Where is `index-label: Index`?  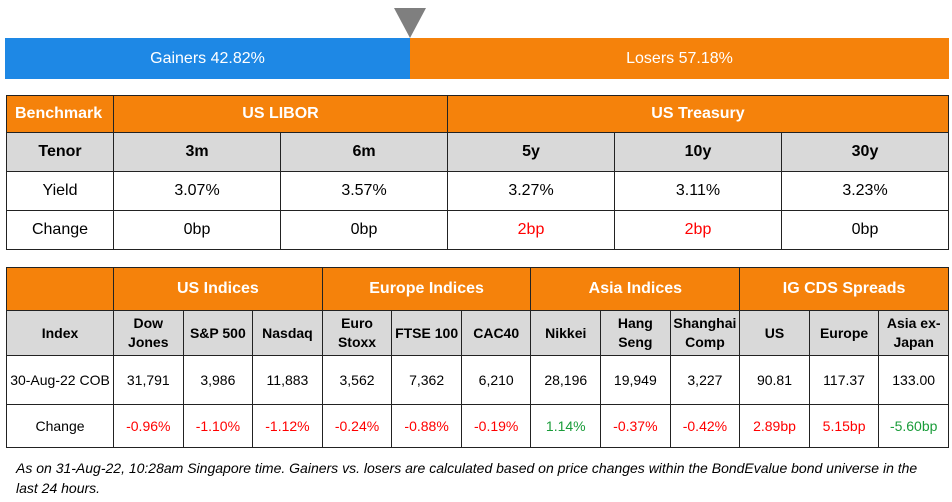 index-label: Index is located at coordinates (60, 333).